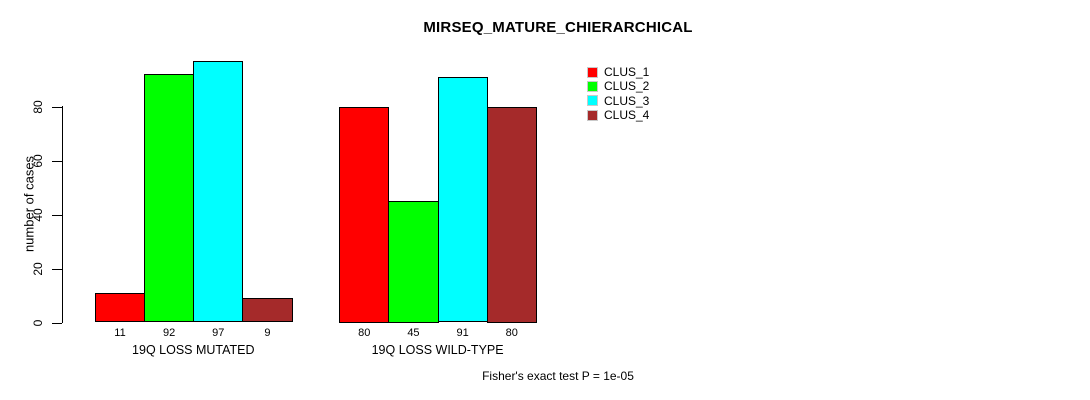  Describe the element at coordinates (462, 199) in the screenshot. I see `bar-clus_3-group2` at that location.